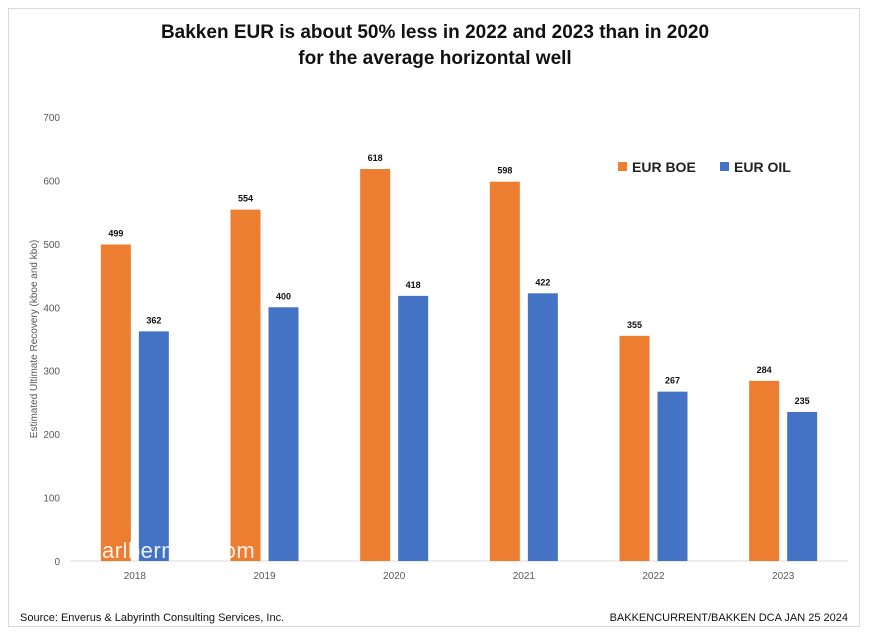 Image resolution: width=870 pixels, height=635 pixels. I want to click on data-label-eur-oil: 400, so click(283, 296).